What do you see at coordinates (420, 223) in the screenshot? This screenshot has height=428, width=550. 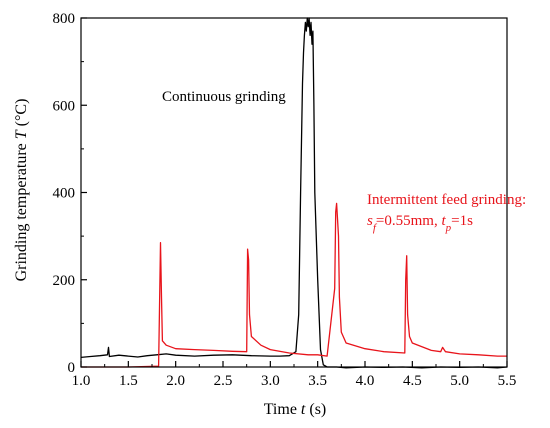 I see `intermittent-annotation-line2: sf=0.55mm, tp=1s` at bounding box center [420, 223].